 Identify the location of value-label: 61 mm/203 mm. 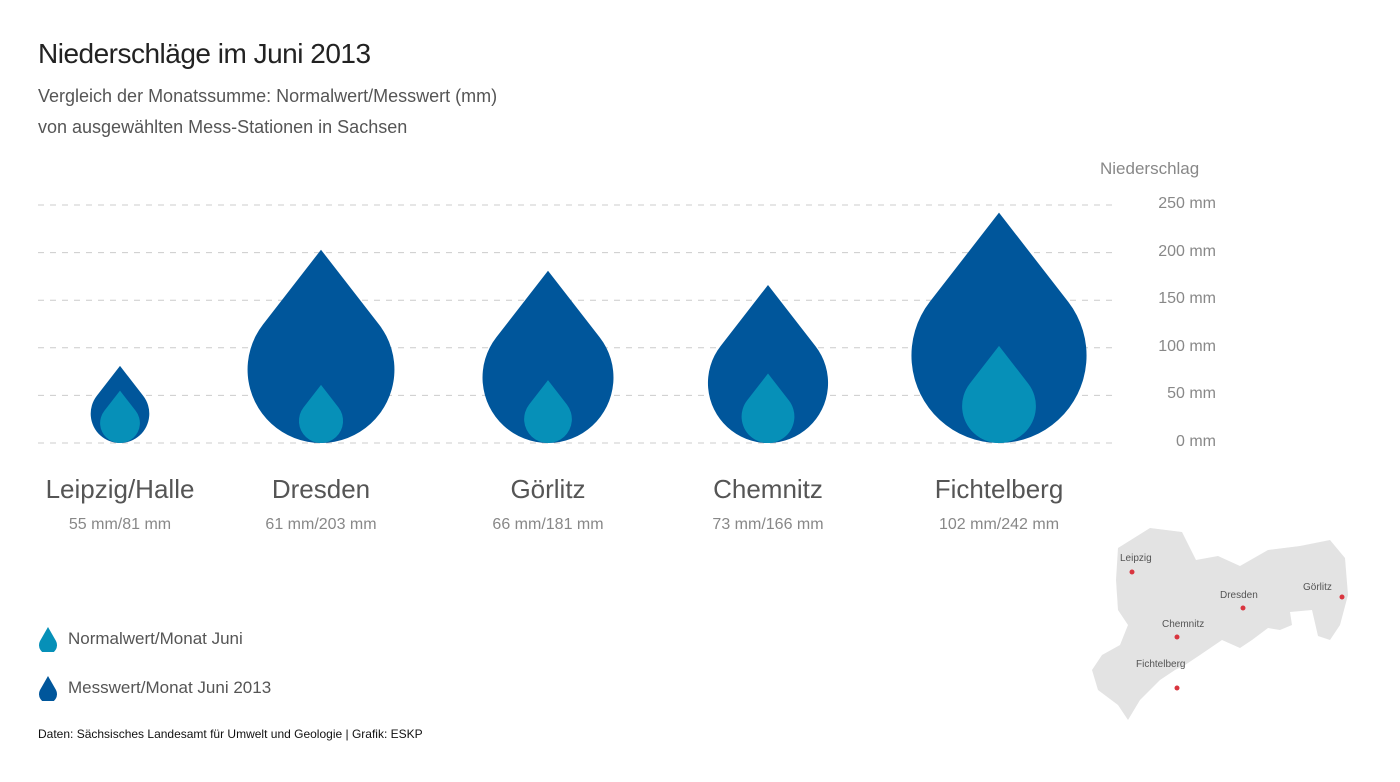
(321, 524).